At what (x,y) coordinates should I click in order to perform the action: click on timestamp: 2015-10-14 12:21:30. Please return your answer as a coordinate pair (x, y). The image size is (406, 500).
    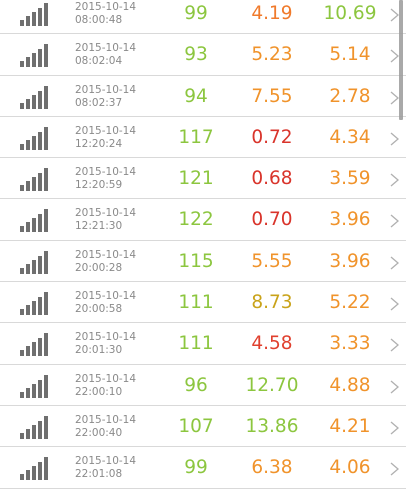
    Looking at the image, I should click on (105, 220).